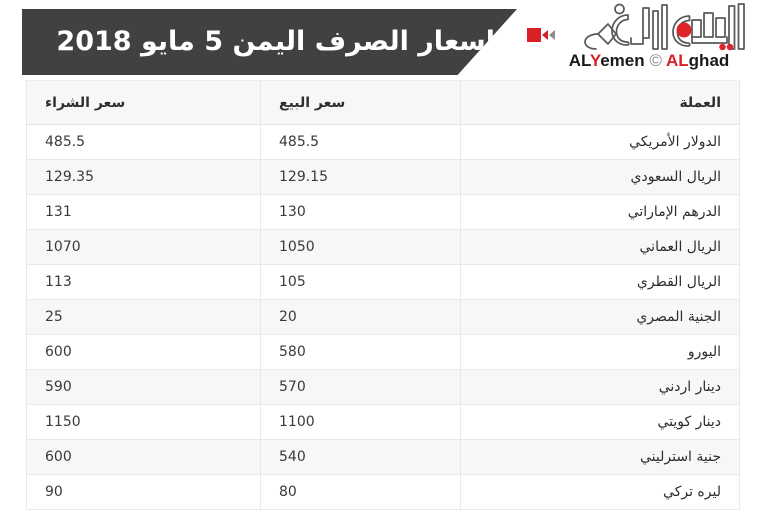 This screenshot has width=767, height=518. Describe the element at coordinates (664, 27) in the screenshot. I see `alyemen-alghad-wordmark-icon` at that location.